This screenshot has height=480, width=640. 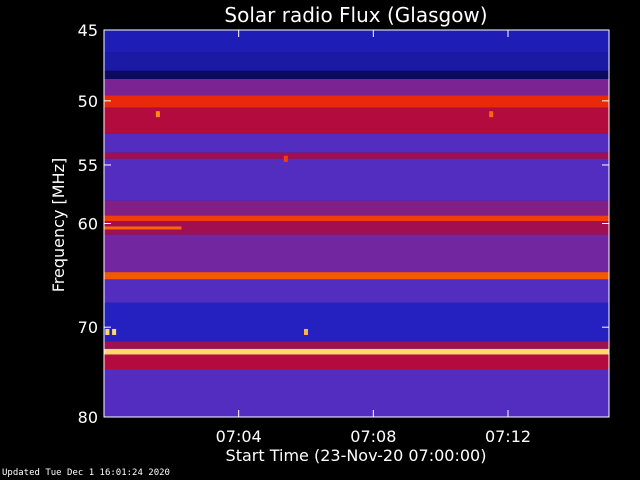 I want to click on y-tick-label: 80, so click(x=88, y=417).